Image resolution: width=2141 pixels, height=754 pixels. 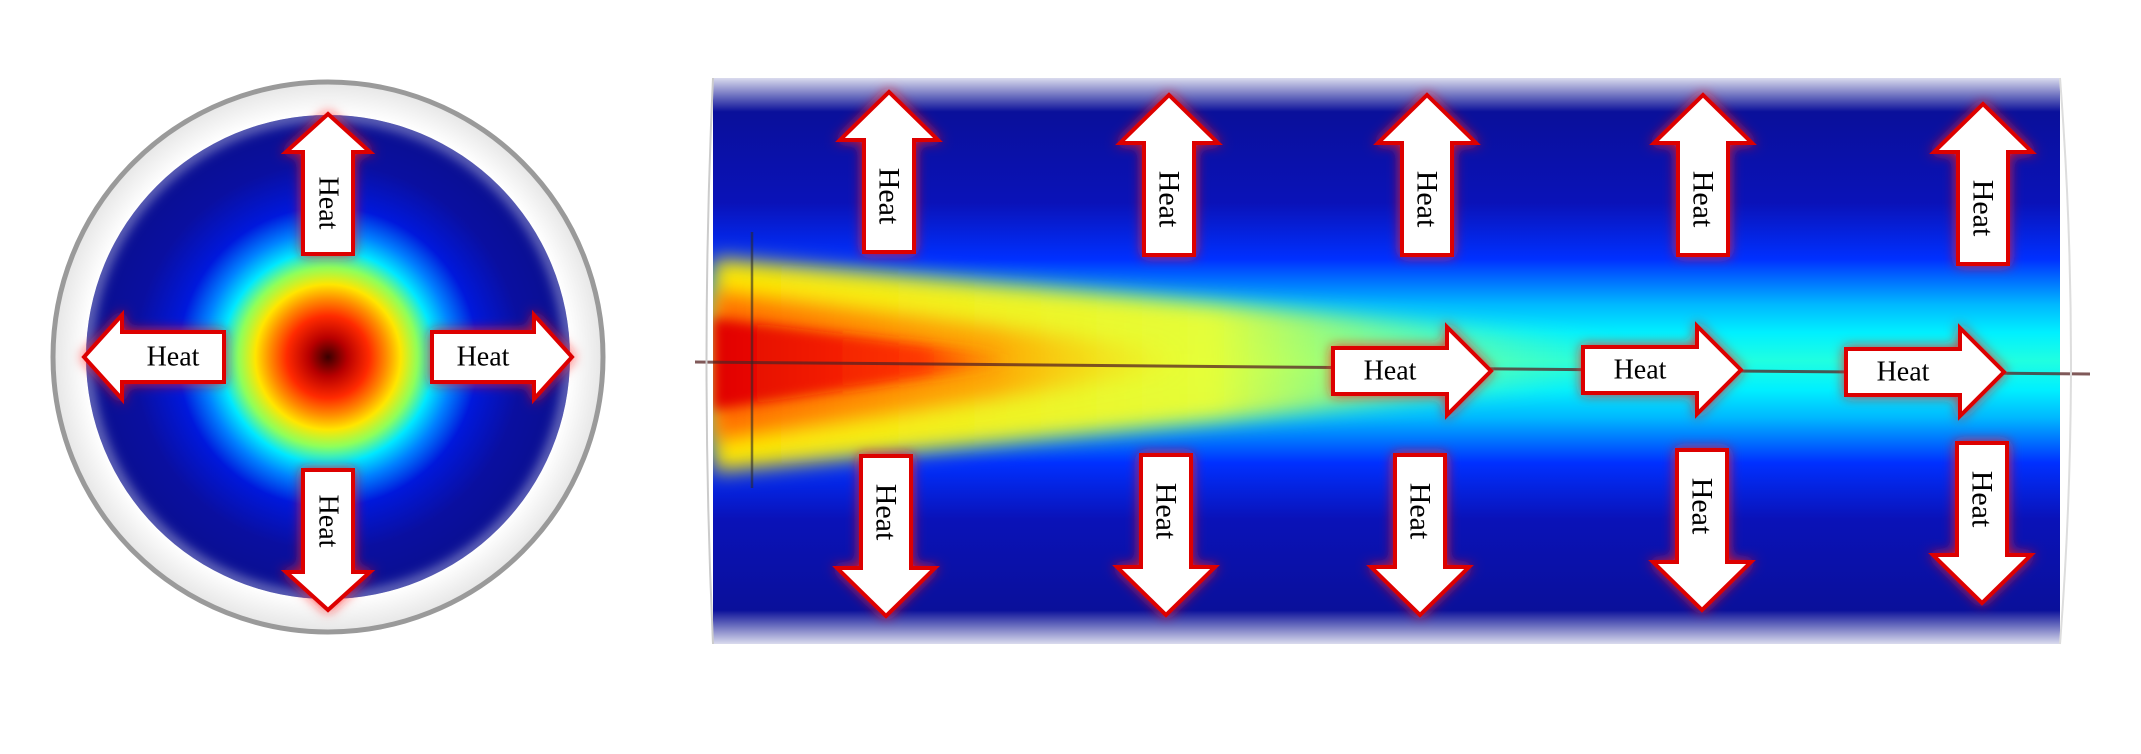 I want to click on long-heat-arrow-axial-3: Heat, so click(x=1925, y=372).